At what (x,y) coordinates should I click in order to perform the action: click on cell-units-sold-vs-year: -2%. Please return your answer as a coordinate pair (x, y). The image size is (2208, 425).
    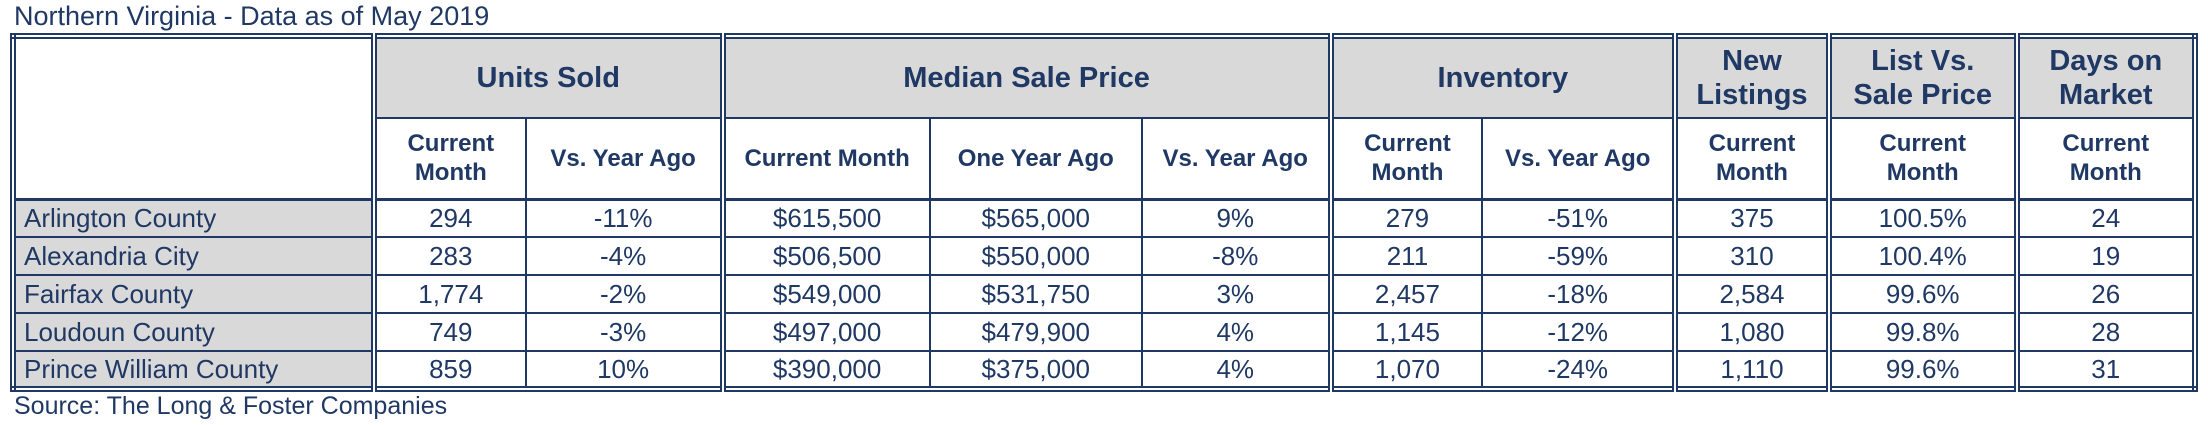
    Looking at the image, I should click on (624, 294).